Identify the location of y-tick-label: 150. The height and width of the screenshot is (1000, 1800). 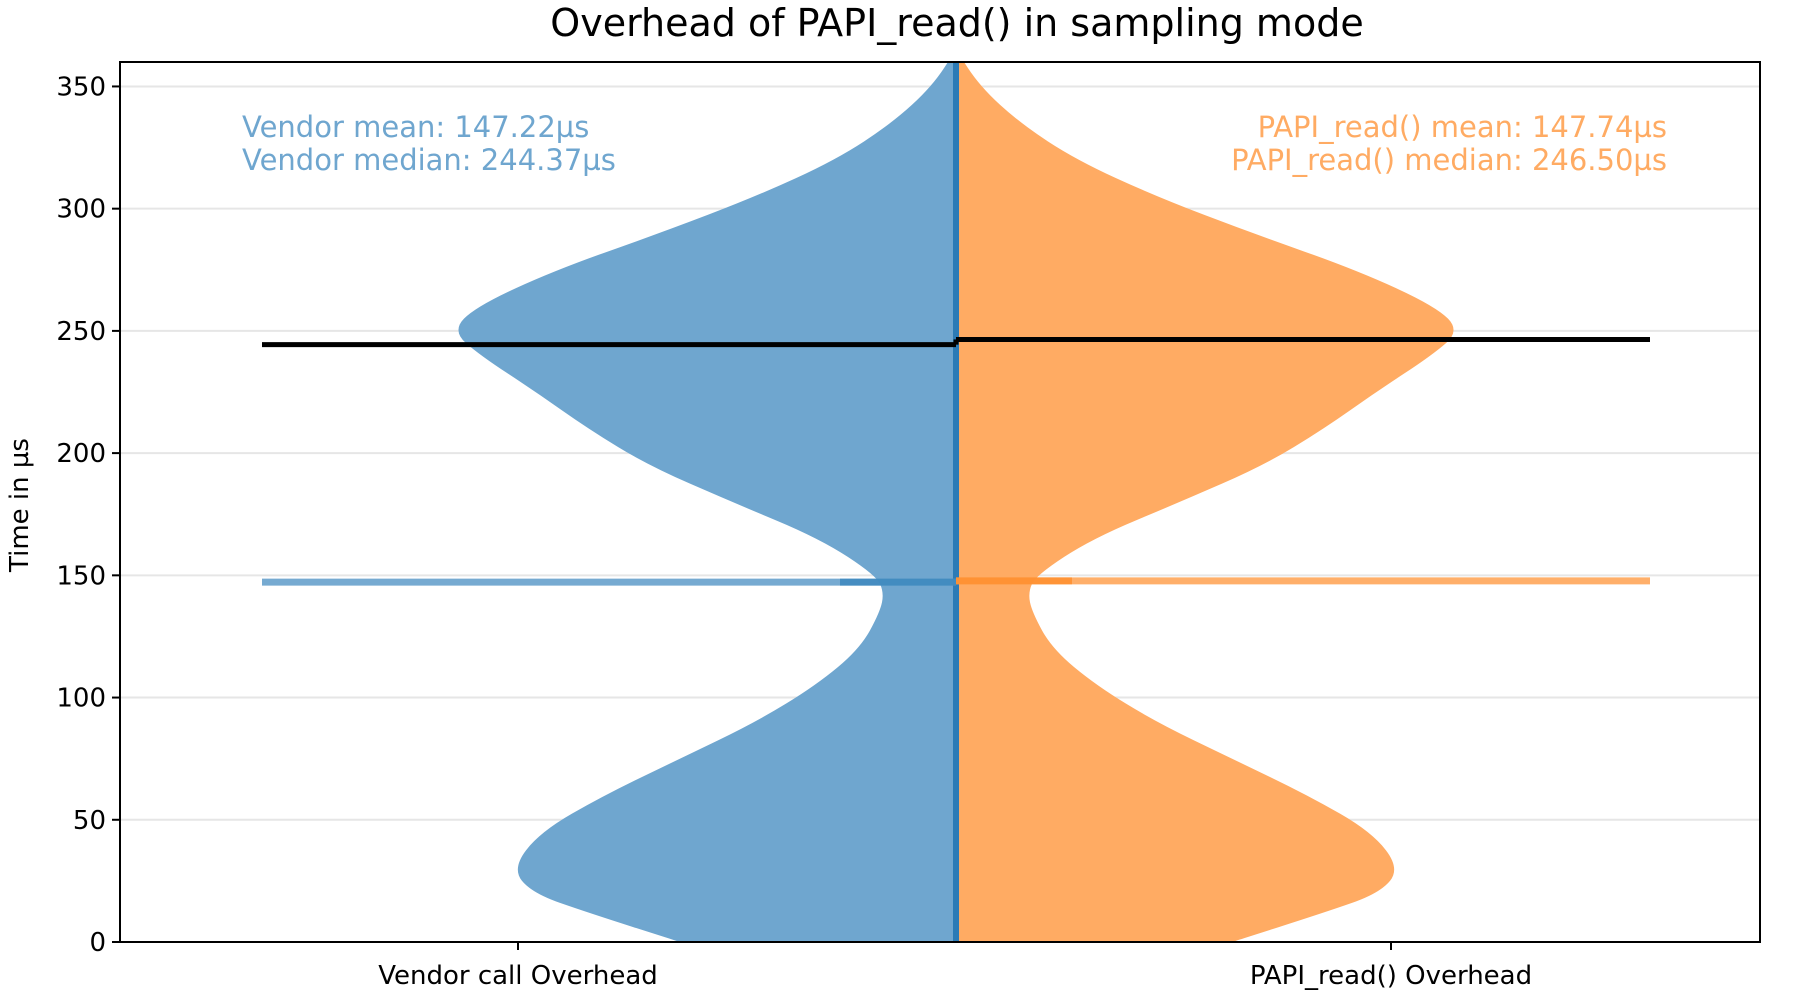
(81, 576).